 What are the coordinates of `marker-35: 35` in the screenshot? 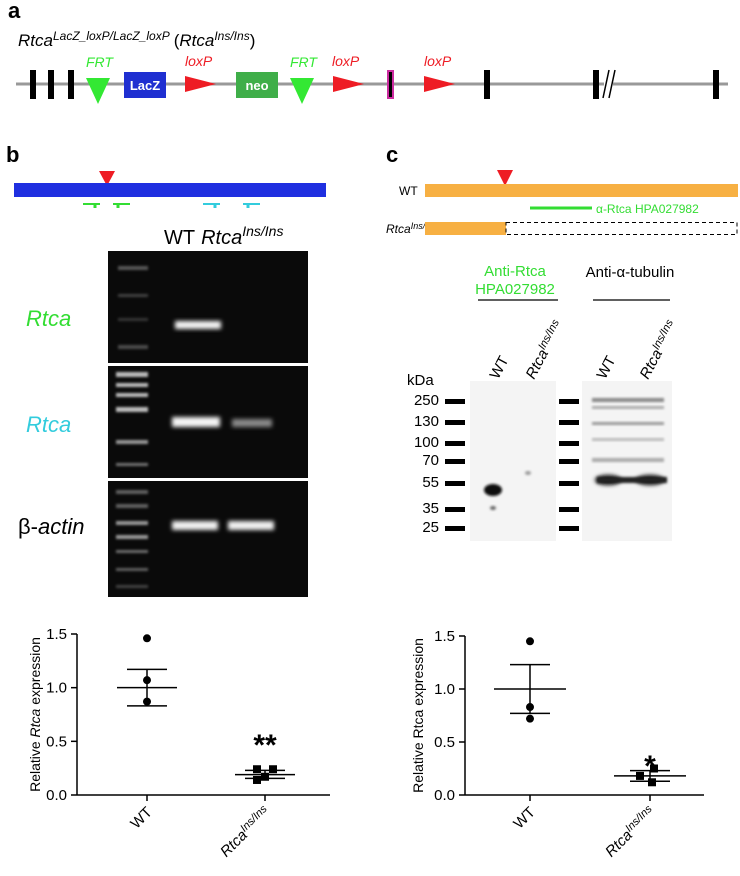 It's located at (430, 508).